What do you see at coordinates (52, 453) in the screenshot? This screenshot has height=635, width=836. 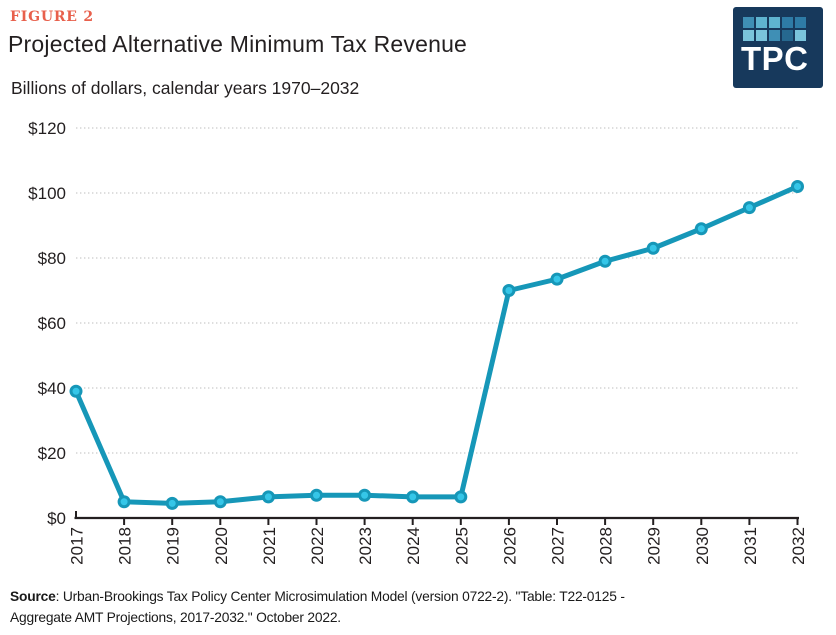 I see `y-tick-label: $20` at bounding box center [52, 453].